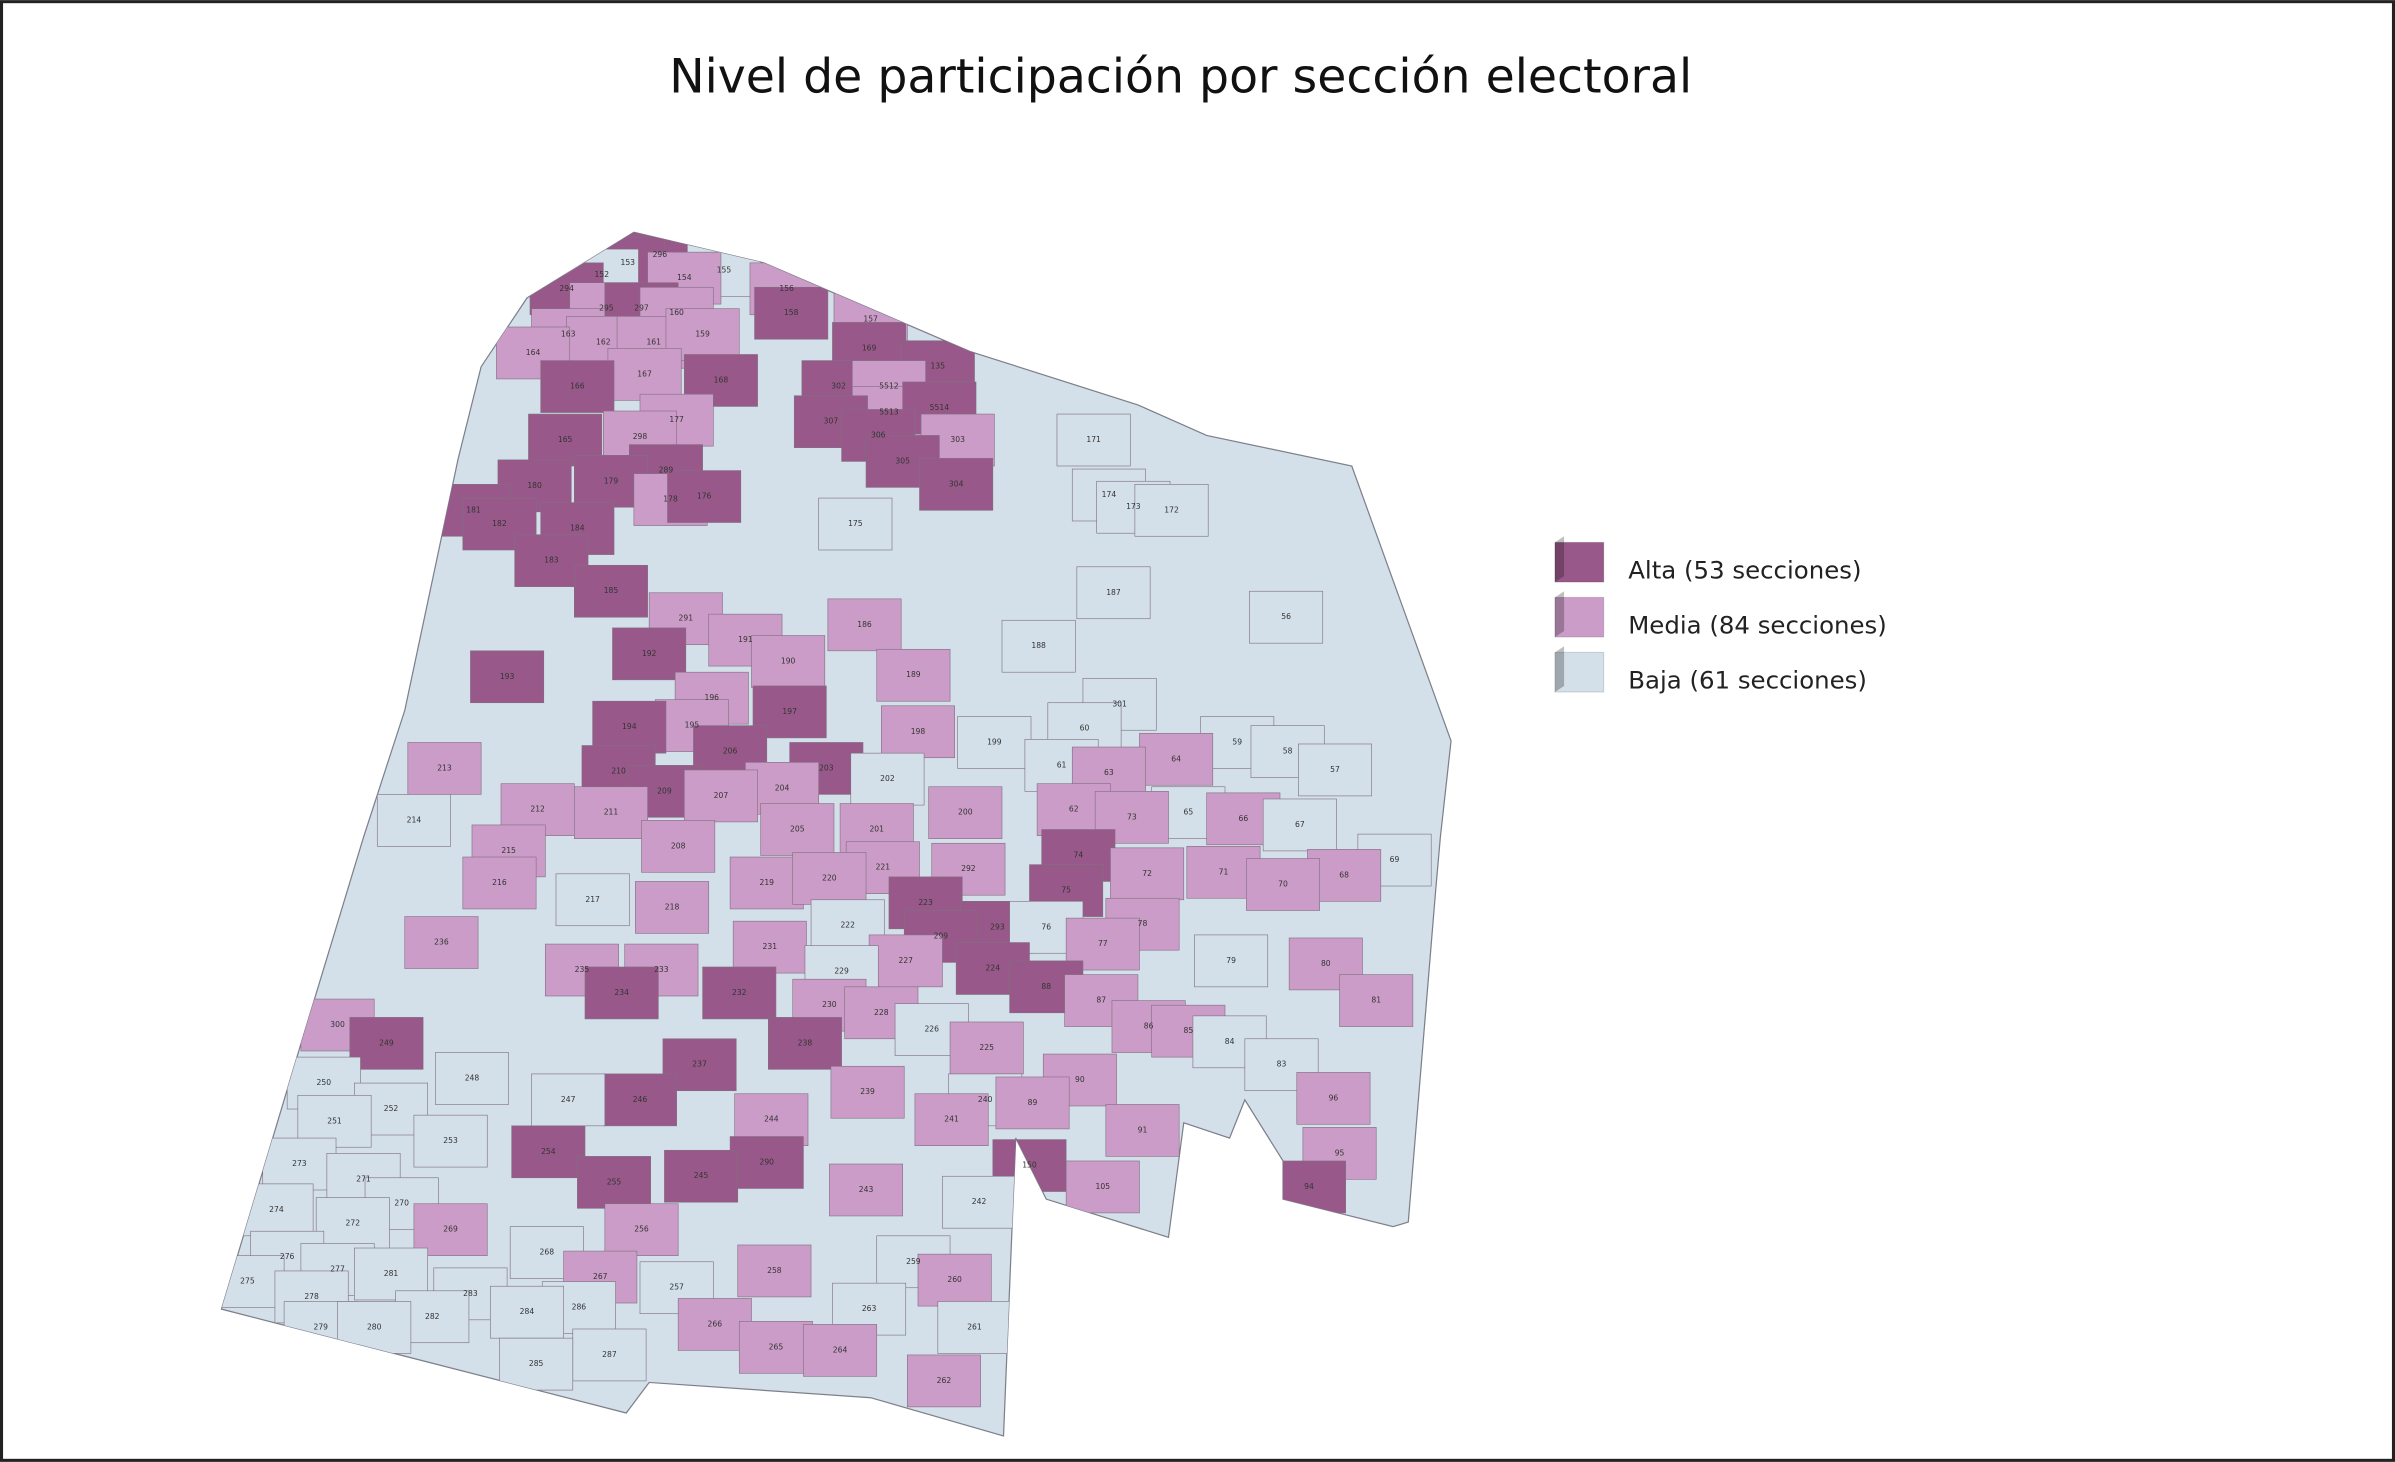  I want to click on section-label: 212, so click(537, 809).